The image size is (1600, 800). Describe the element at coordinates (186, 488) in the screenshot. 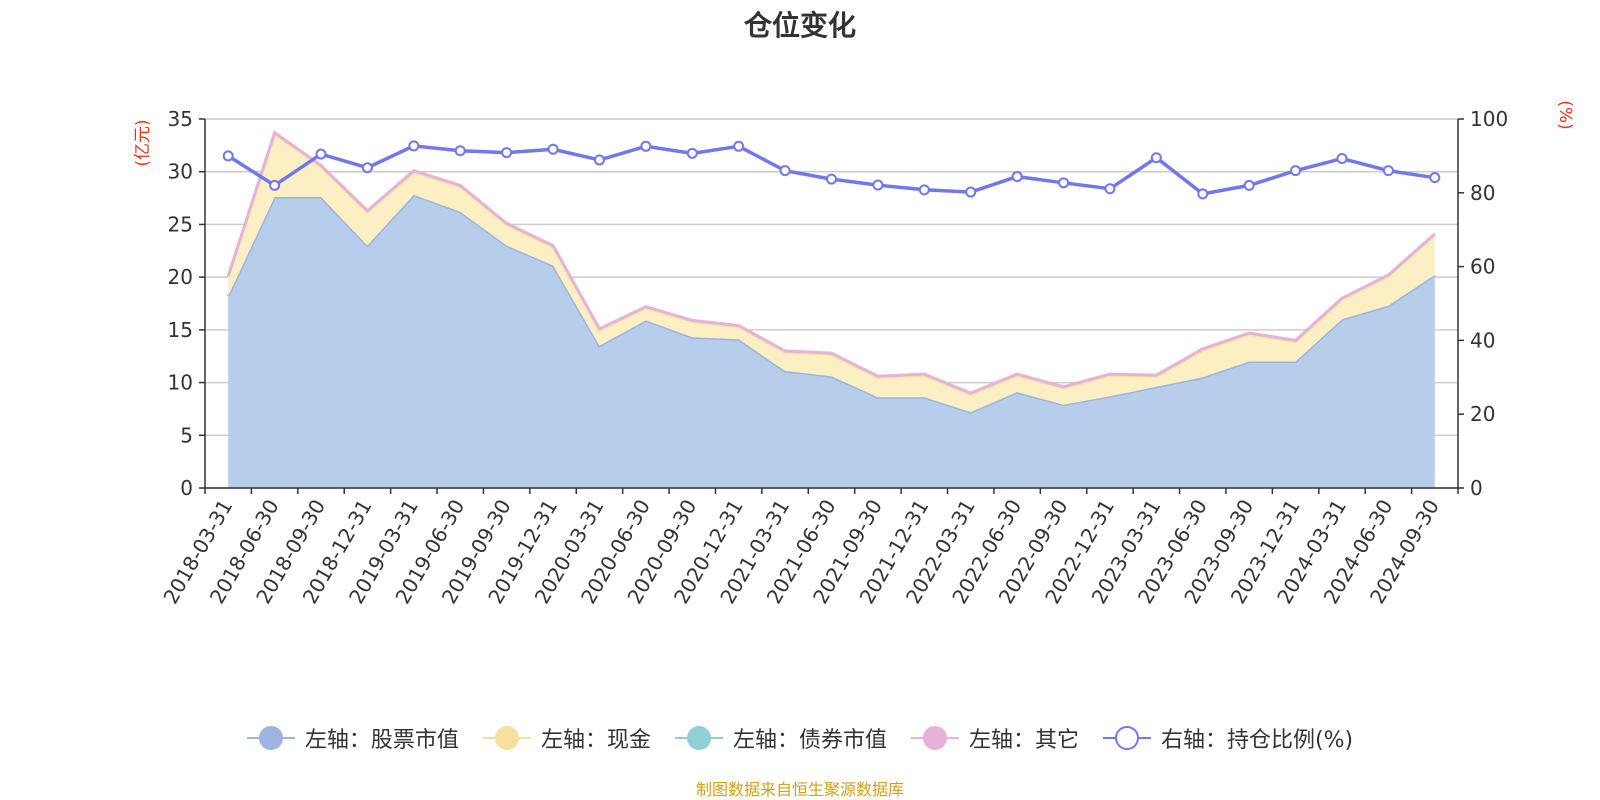

I see `y-left-tick-label: 0` at that location.